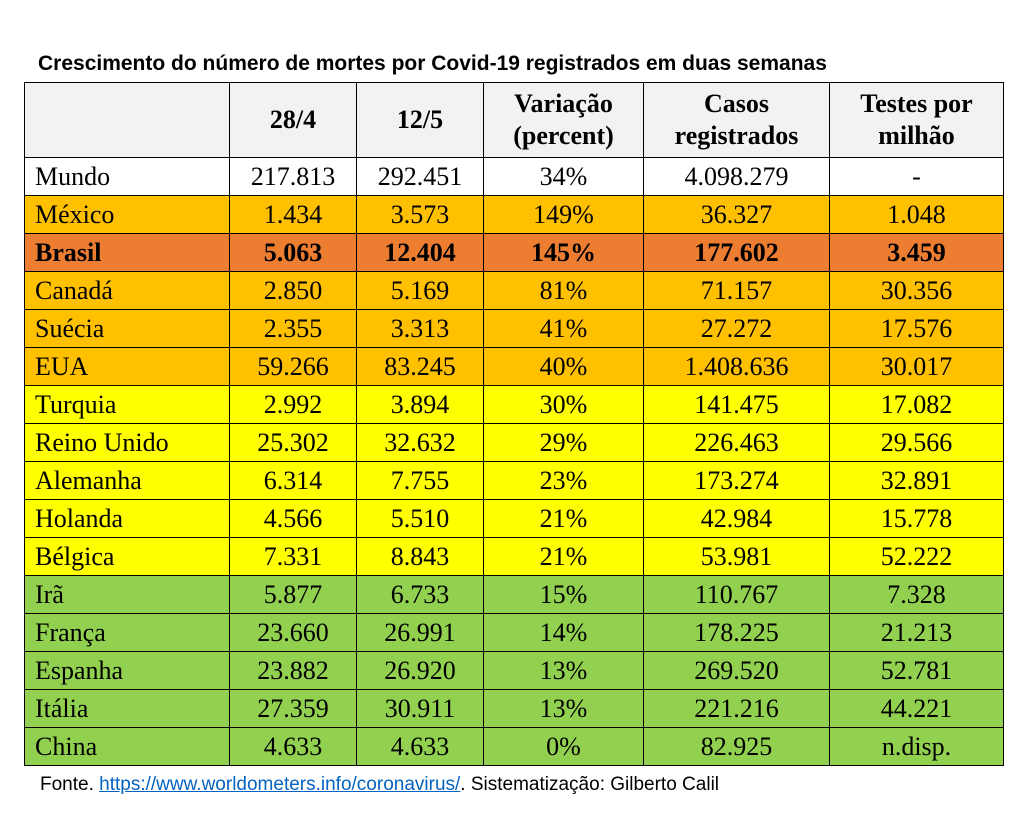 This screenshot has width=1024, height=833. Describe the element at coordinates (420, 746) in the screenshot. I see `cell-deaths-12-5: 4.633` at that location.